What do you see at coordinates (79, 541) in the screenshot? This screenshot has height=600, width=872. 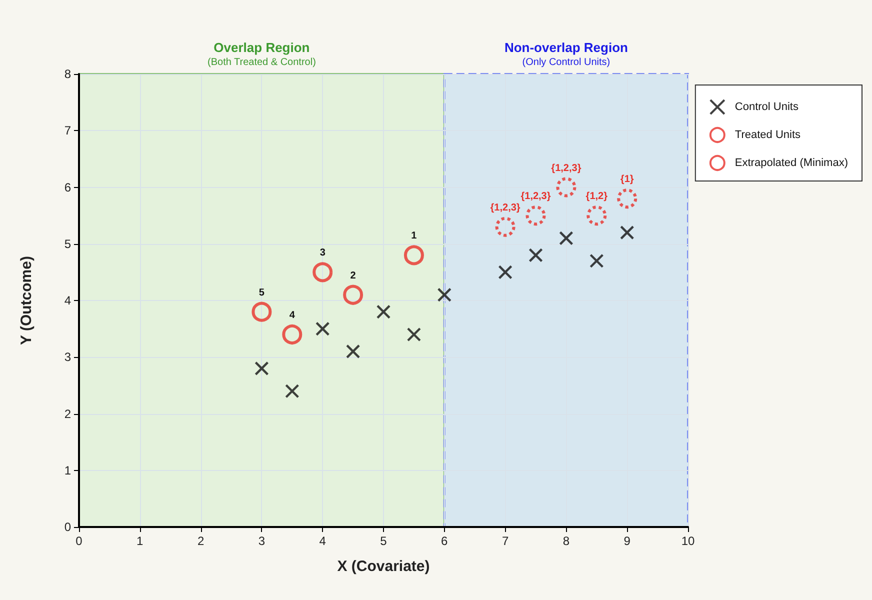 I see `x-tick-label: 0` at bounding box center [79, 541].